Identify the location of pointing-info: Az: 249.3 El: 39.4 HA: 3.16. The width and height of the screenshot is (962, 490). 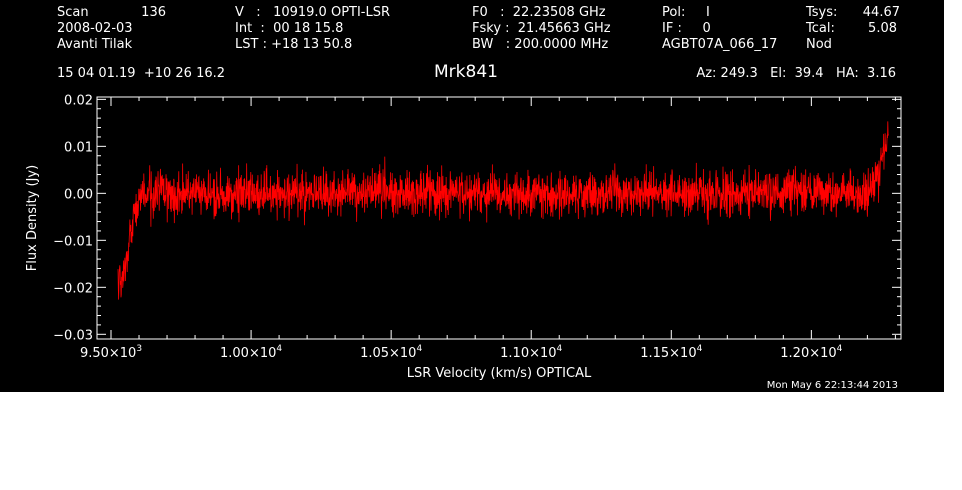
(796, 73).